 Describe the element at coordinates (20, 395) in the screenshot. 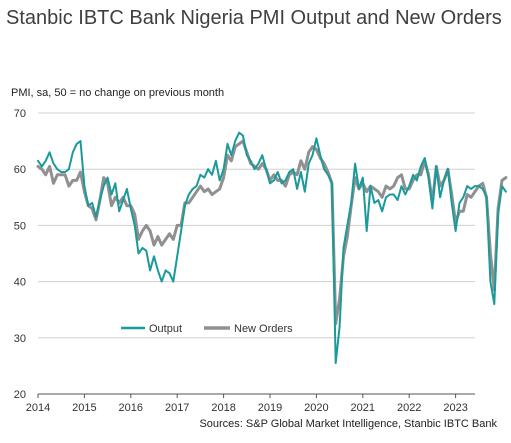

I see `y-tick-label: 20` at that location.